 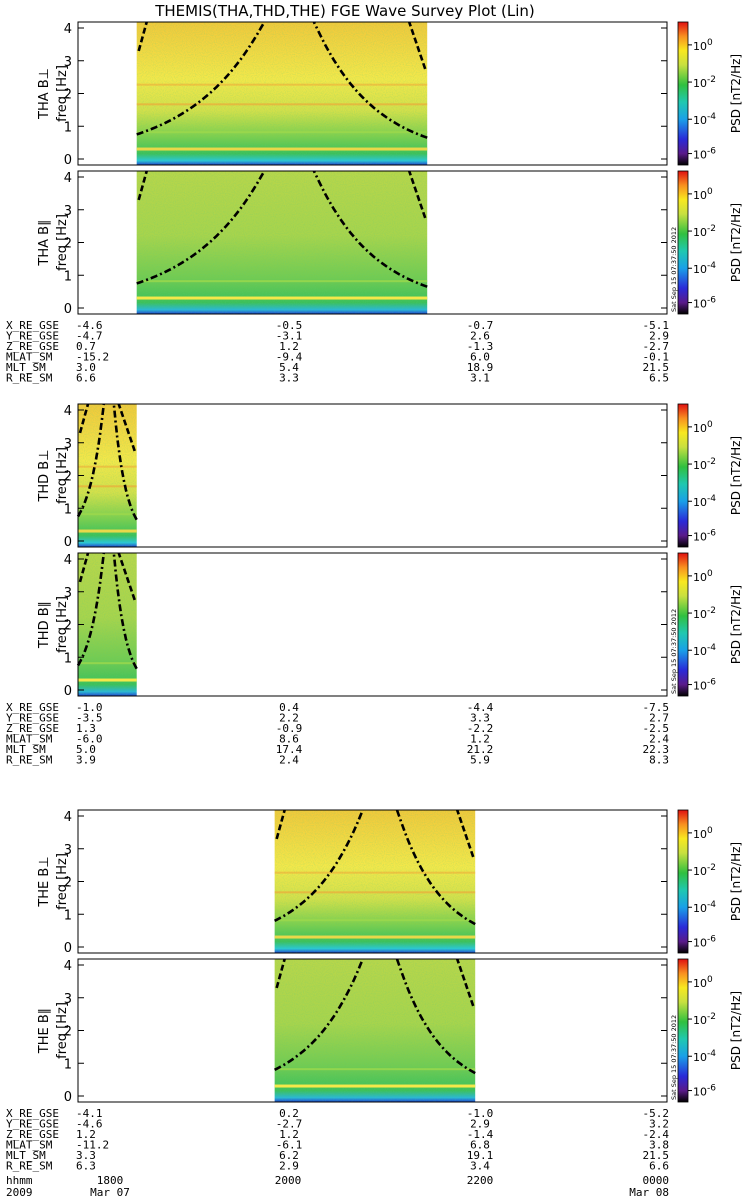 I want to click on time-tick-label: 1800, so click(x=110, y=1180).